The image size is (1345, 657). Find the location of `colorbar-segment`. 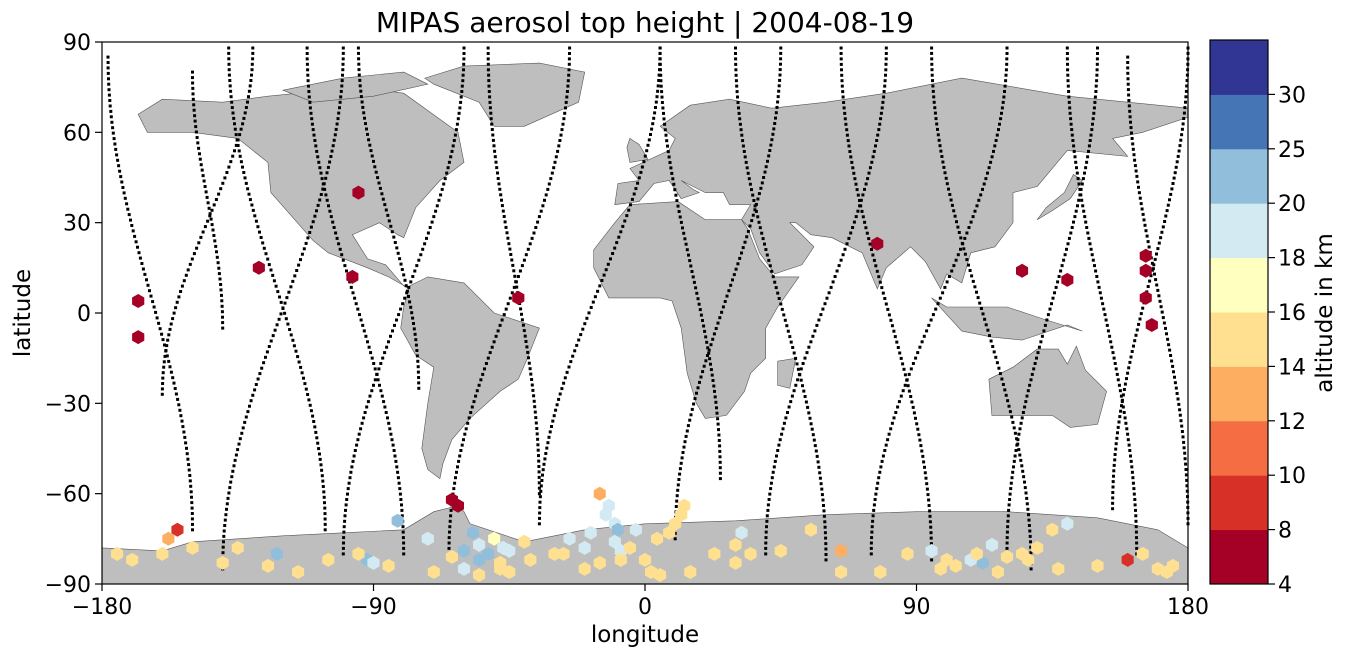

colorbar-segment is located at coordinates (1239, 176).